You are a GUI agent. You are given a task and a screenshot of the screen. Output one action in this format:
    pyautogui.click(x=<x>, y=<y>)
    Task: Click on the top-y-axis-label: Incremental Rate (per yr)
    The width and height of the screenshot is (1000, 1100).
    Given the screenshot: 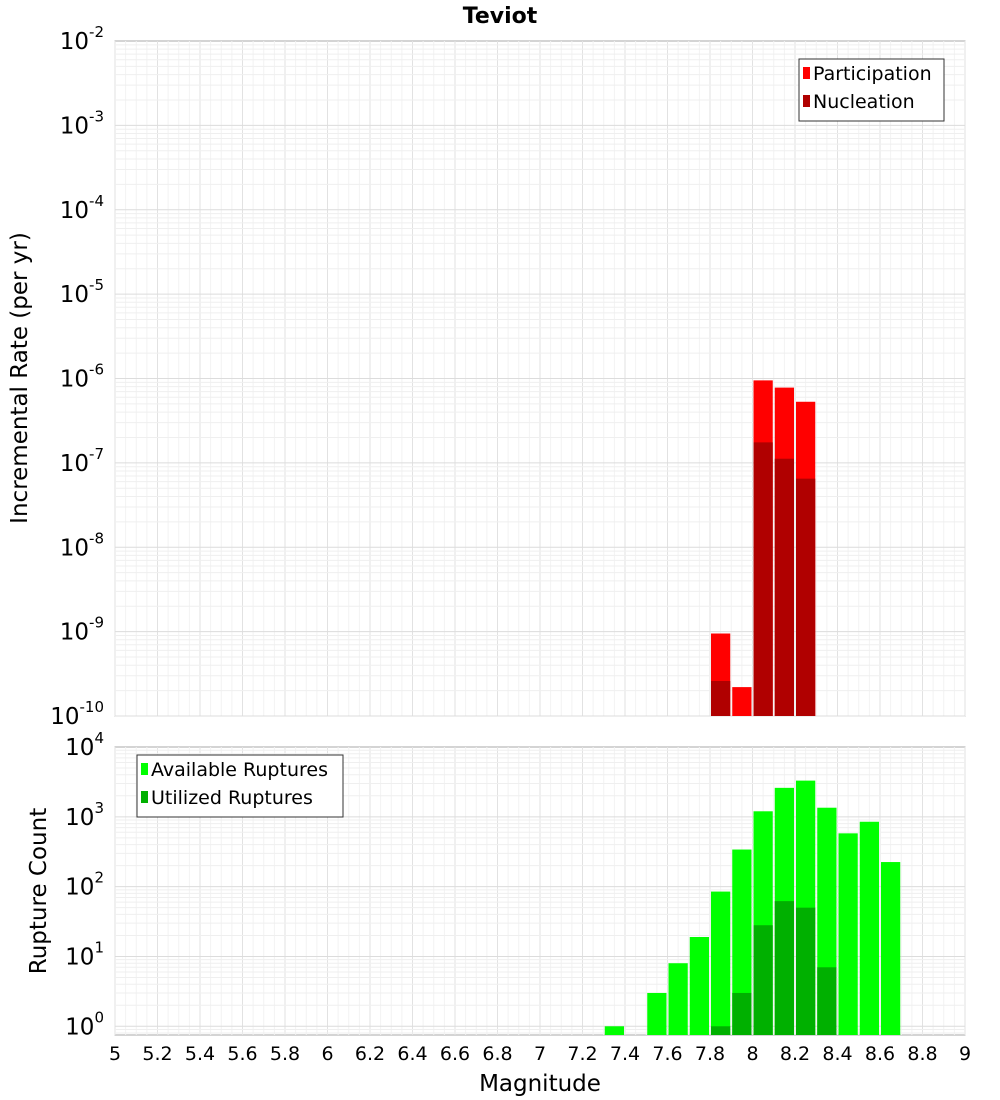 What is the action you would take?
    pyautogui.click(x=20, y=378)
    